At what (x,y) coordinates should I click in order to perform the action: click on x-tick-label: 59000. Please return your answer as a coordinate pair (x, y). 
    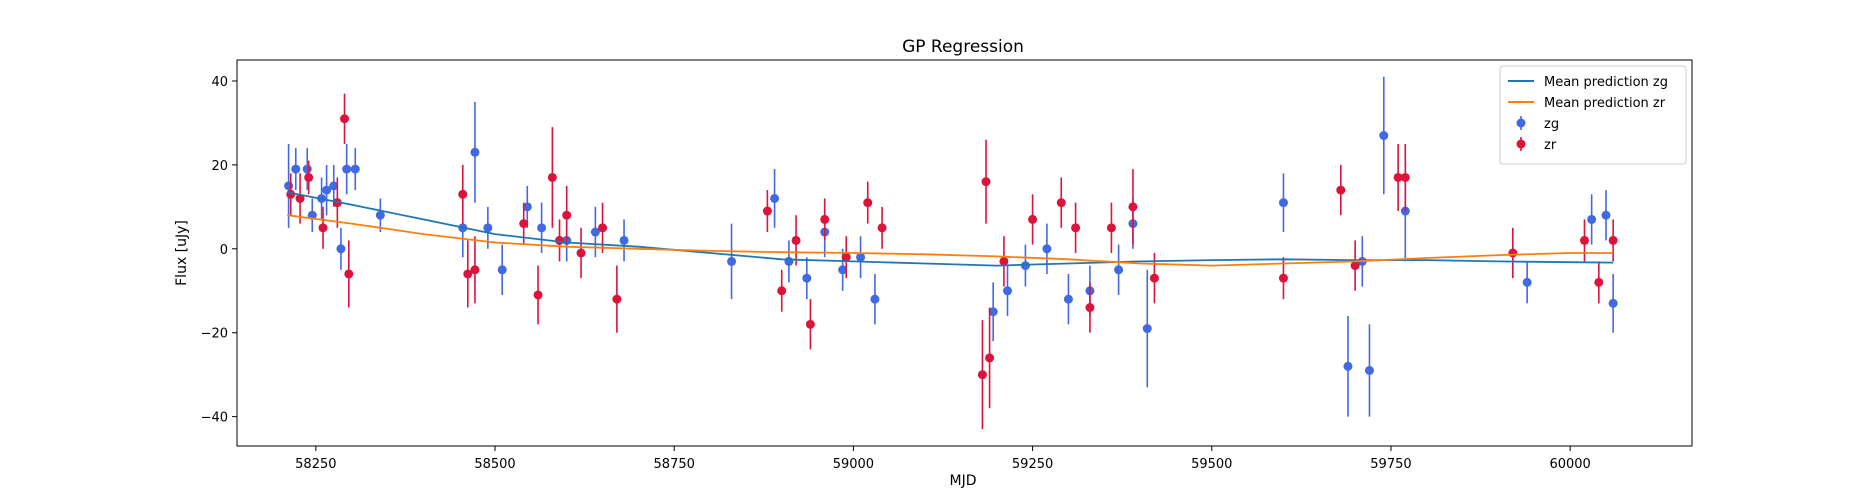
    Looking at the image, I should click on (853, 464).